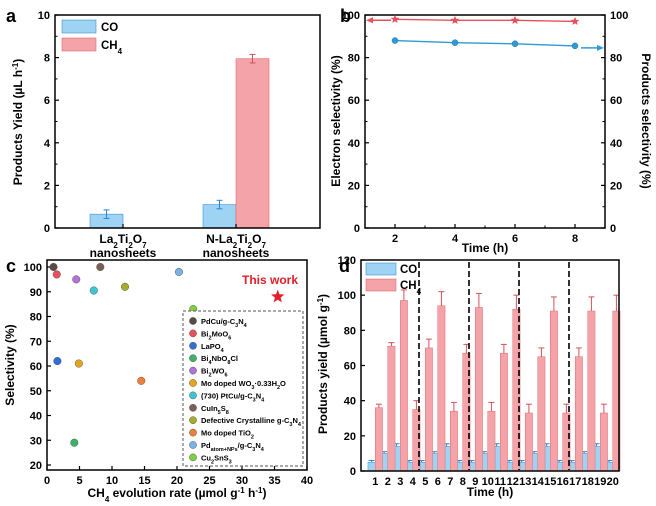 This screenshot has height=506, width=656. Describe the element at coordinates (413, 482) in the screenshot. I see `x-tick-label: 4` at that location.